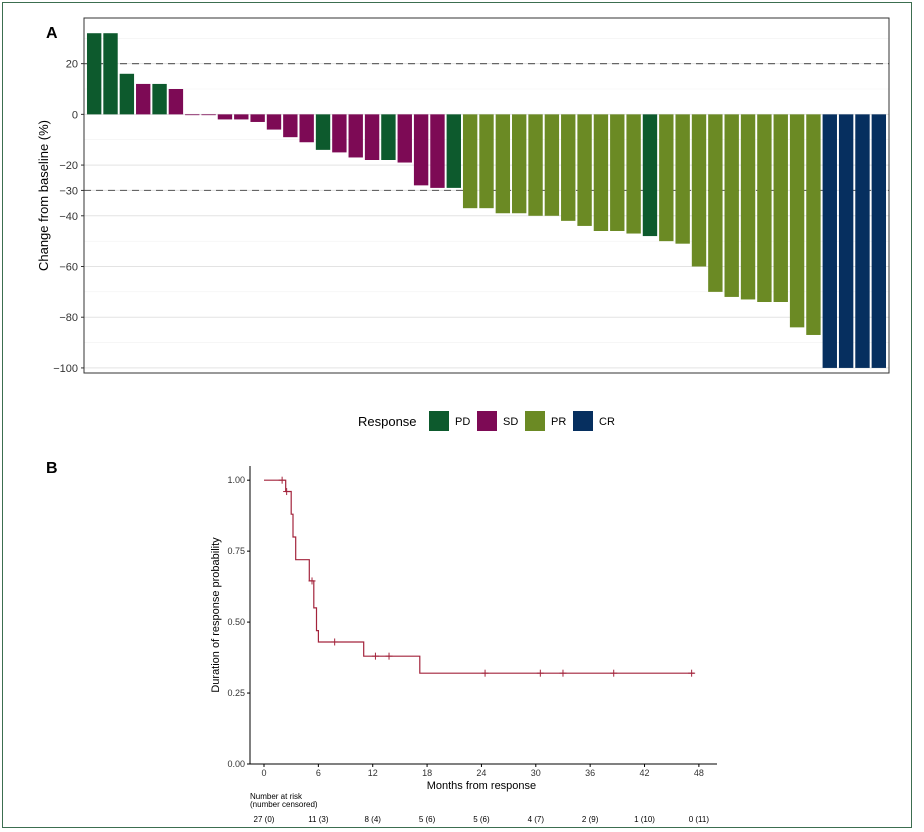 This screenshot has height=832, width=924. Describe the element at coordinates (264, 819) in the screenshot. I see `risk-table-cell: 27 (0)` at that location.